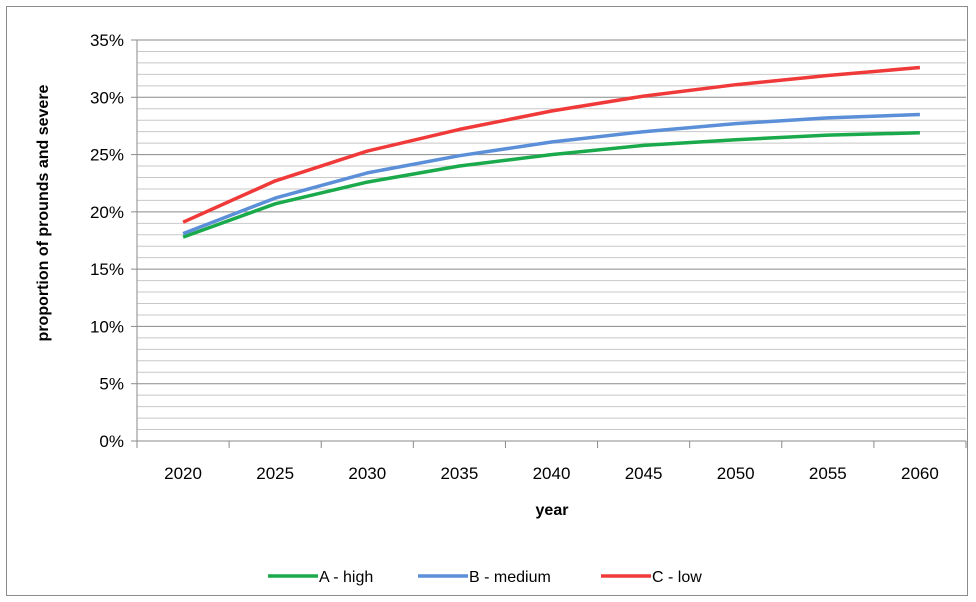 Image resolution: width=976 pixels, height=602 pixels. What do you see at coordinates (551, 185) in the screenshot?
I see `series-line-a` at bounding box center [551, 185].